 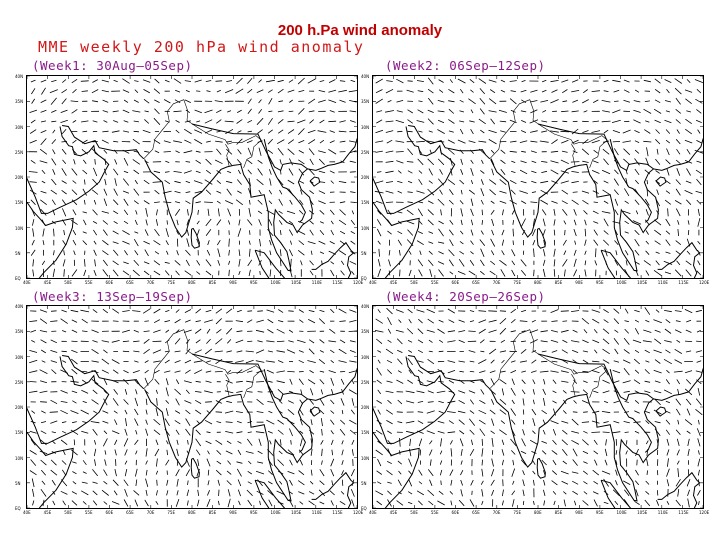 I want to click on week2-label: (Week2: 06Sep—12Sep), so click(x=465, y=65).